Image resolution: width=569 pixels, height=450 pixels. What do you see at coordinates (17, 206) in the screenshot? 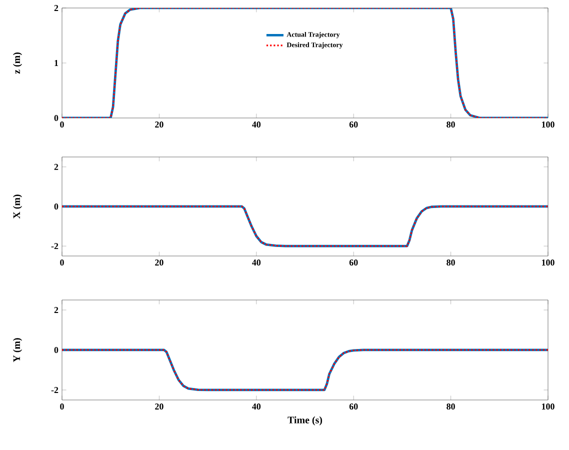
I see `y-axis-title: X (m)` at bounding box center [17, 206].